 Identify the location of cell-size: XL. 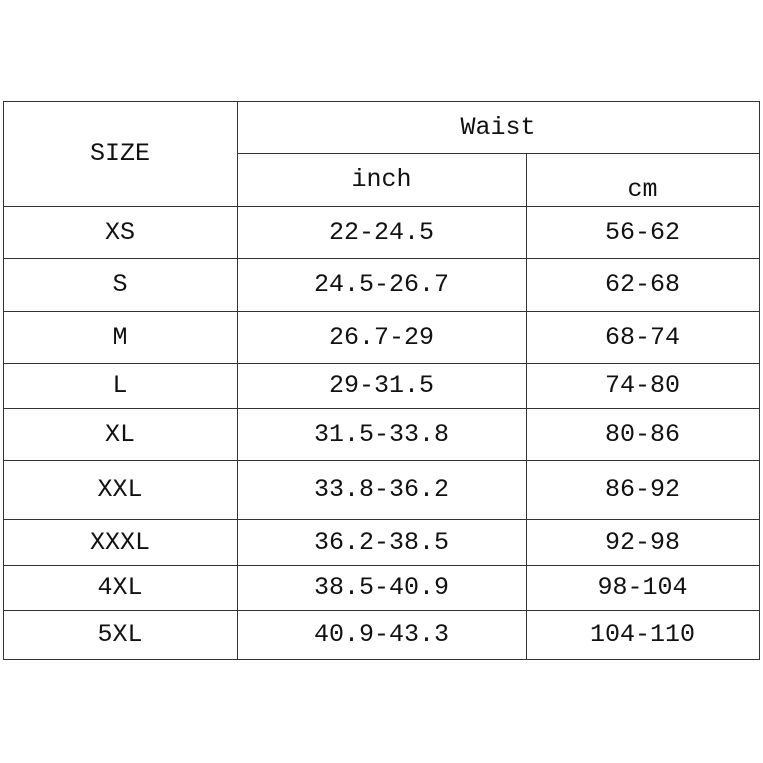
(119, 434).